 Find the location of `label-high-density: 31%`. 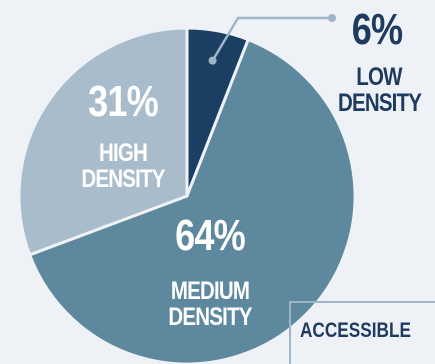

label-high-density: 31% is located at coordinates (123, 102).